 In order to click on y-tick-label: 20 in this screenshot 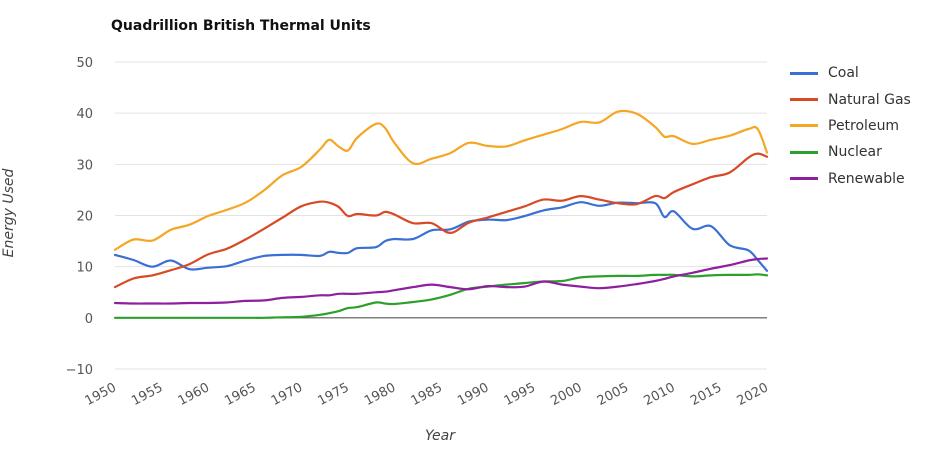, I will do `click(84, 217)`.